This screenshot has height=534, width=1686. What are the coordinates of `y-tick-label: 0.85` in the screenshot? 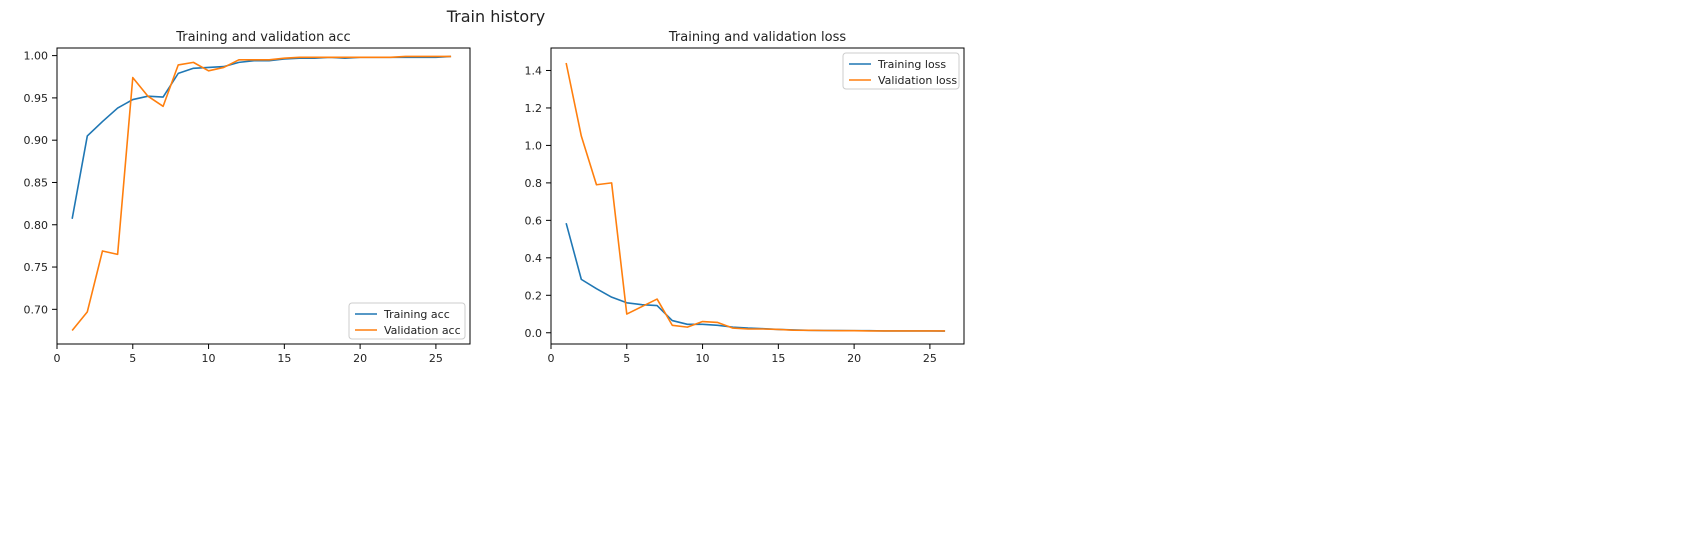 It's located at (36, 182).